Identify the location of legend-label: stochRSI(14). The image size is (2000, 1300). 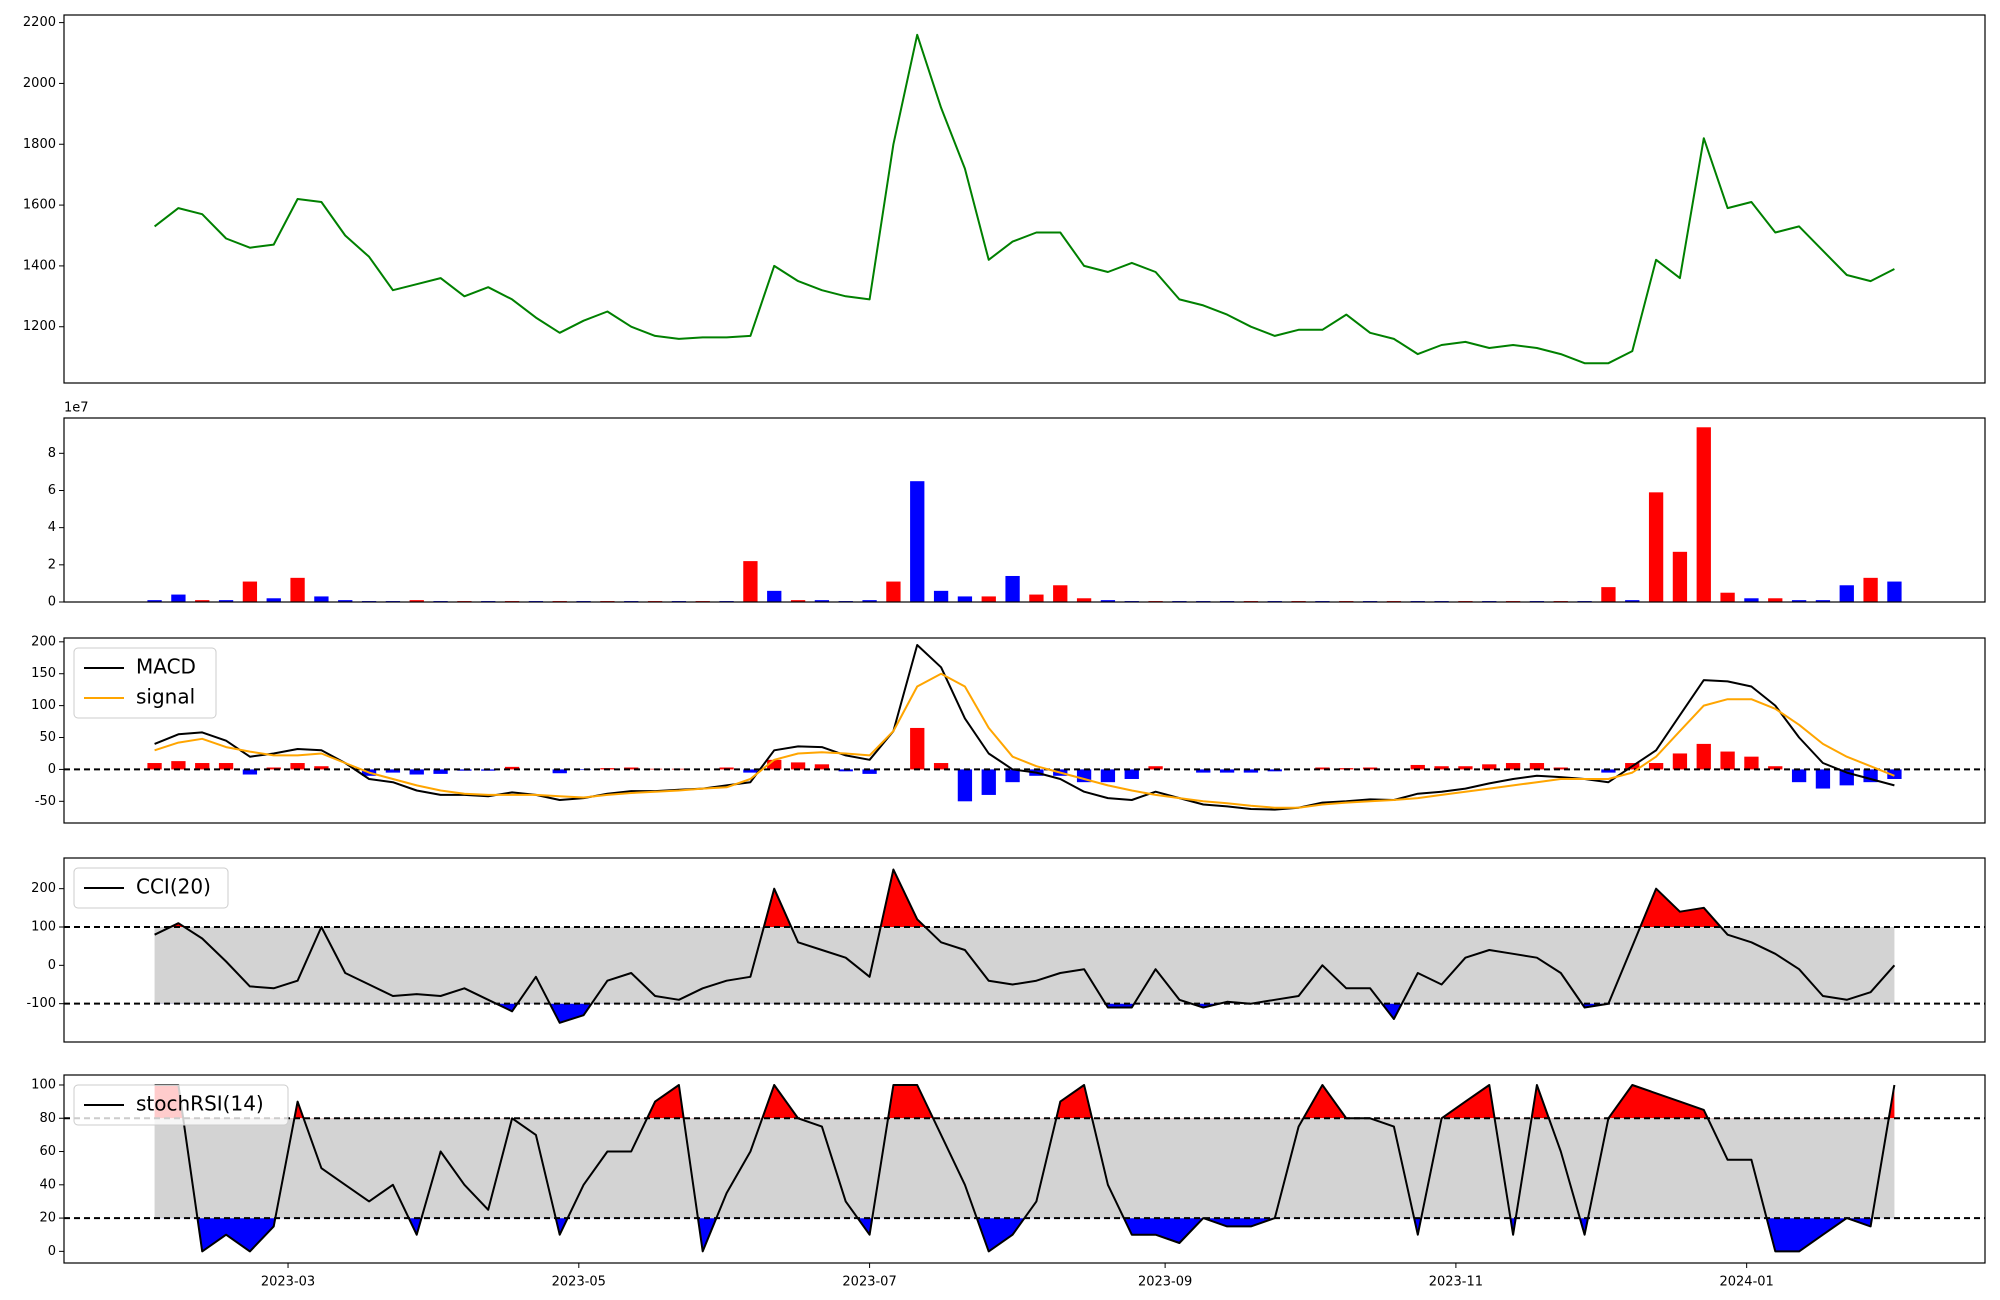
(200, 1104).